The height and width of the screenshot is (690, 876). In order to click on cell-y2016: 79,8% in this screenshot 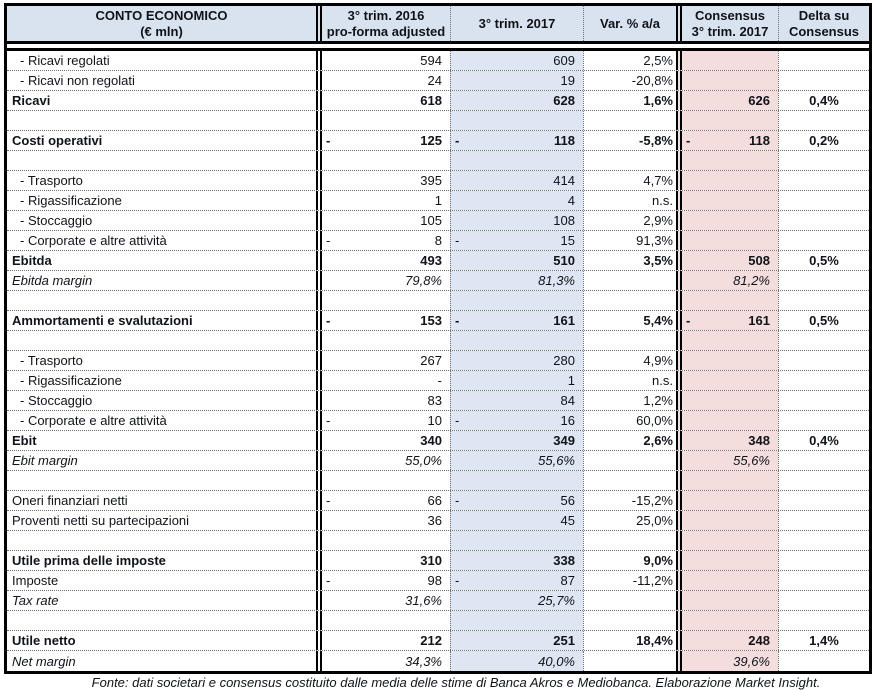, I will do `click(383, 280)`.